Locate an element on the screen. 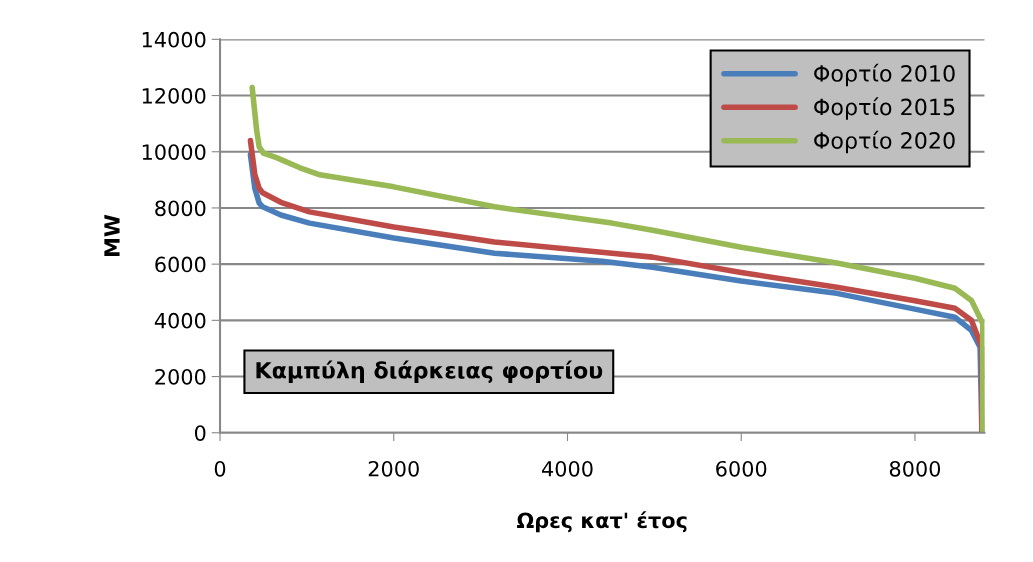 This screenshot has width=1033, height=562. legend-label: Φορτίο 2020 is located at coordinates (884, 142).